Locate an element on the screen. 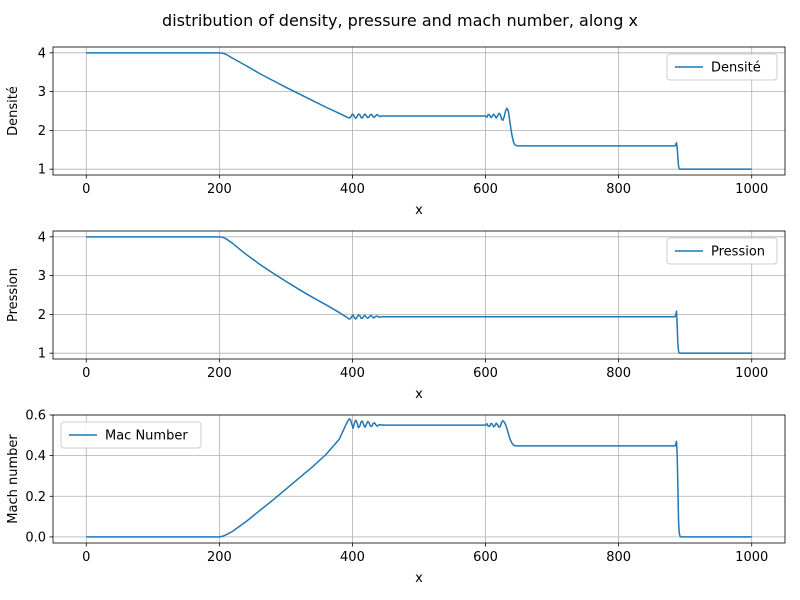 The width and height of the screenshot is (800, 600). x-tick-label-2-2: 400 is located at coordinates (352, 557).